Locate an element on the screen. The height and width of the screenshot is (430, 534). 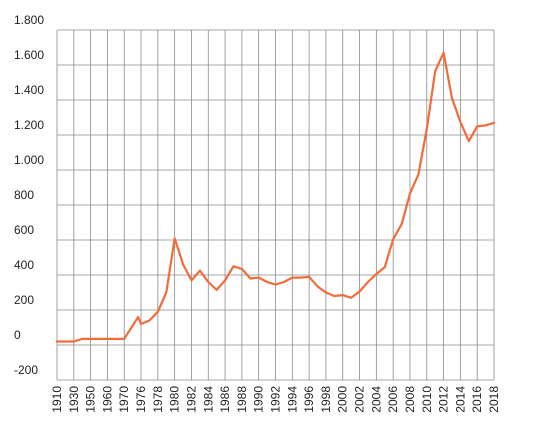
y-tick-label: 200 is located at coordinates (24, 300).